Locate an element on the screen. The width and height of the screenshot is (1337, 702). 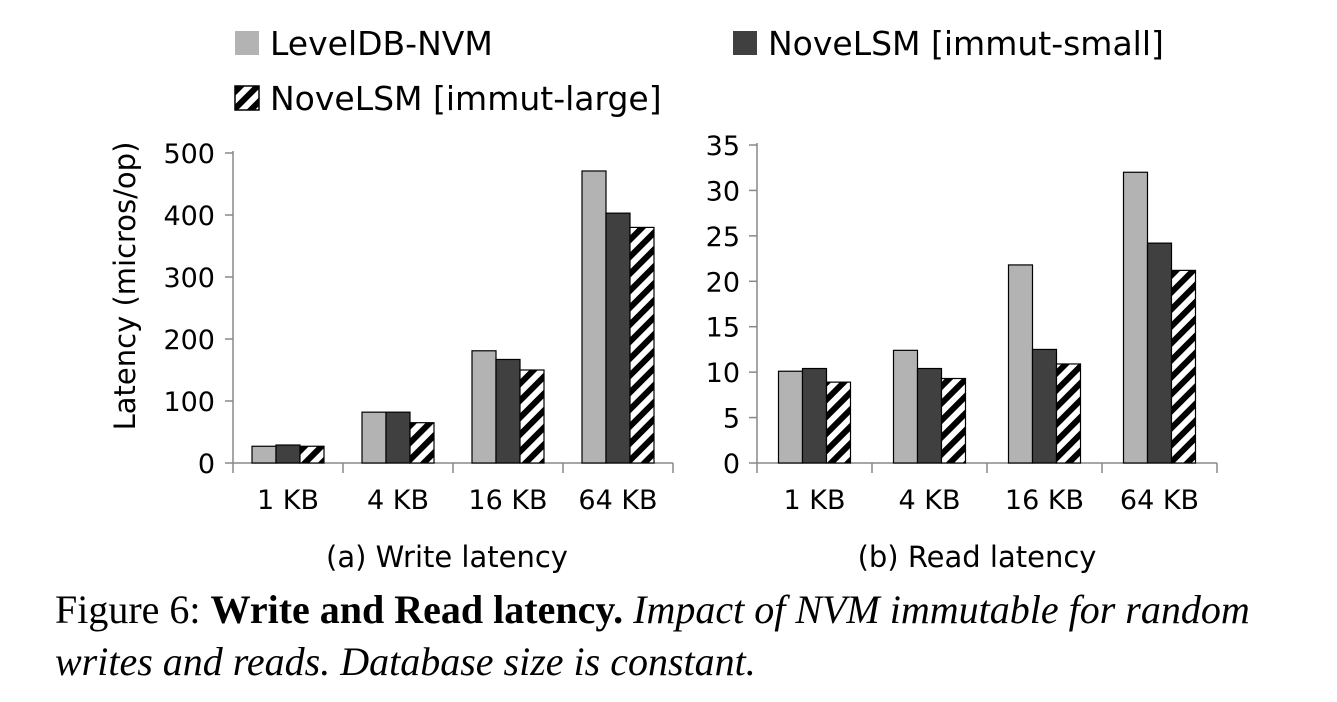
read-y-tick-label: 5 is located at coordinates (731, 419).